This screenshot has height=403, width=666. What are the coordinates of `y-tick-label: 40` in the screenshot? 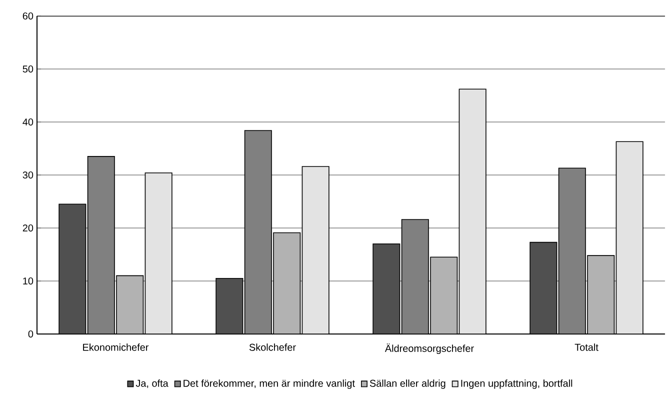 It's located at (28, 122).